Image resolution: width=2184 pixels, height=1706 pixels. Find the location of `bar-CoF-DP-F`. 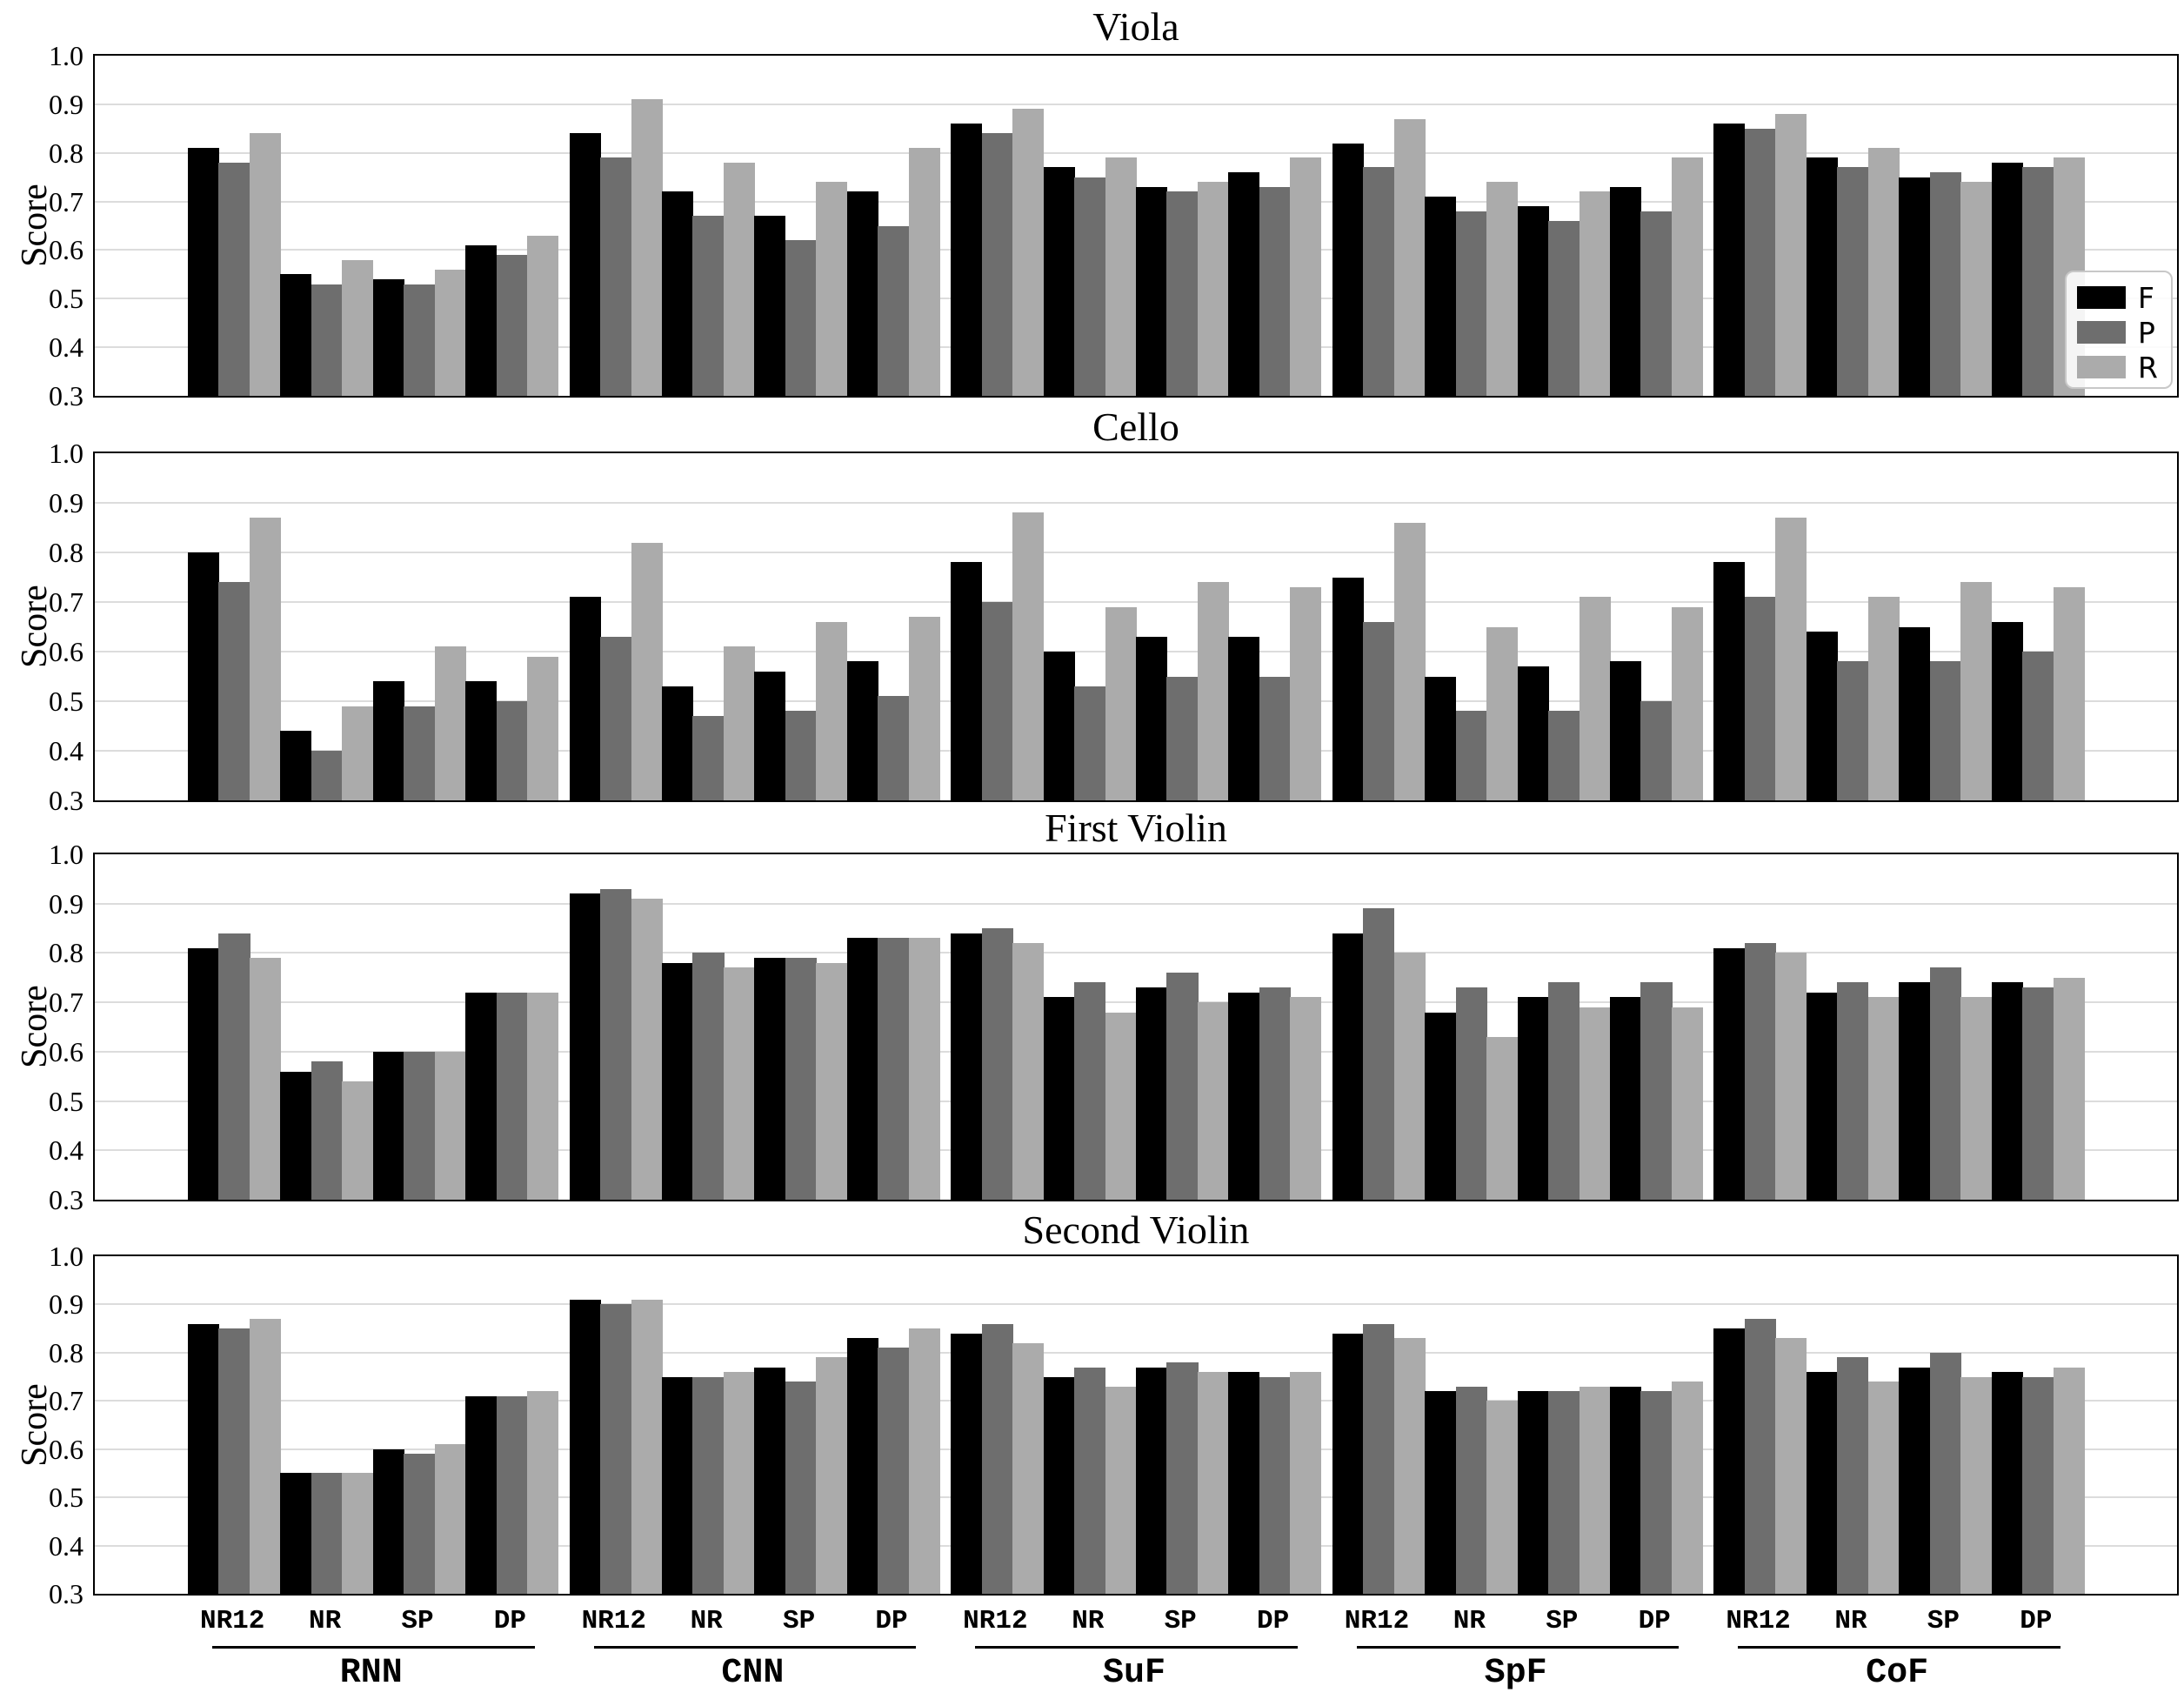

bar-CoF-DP-F is located at coordinates (2007, 1483).